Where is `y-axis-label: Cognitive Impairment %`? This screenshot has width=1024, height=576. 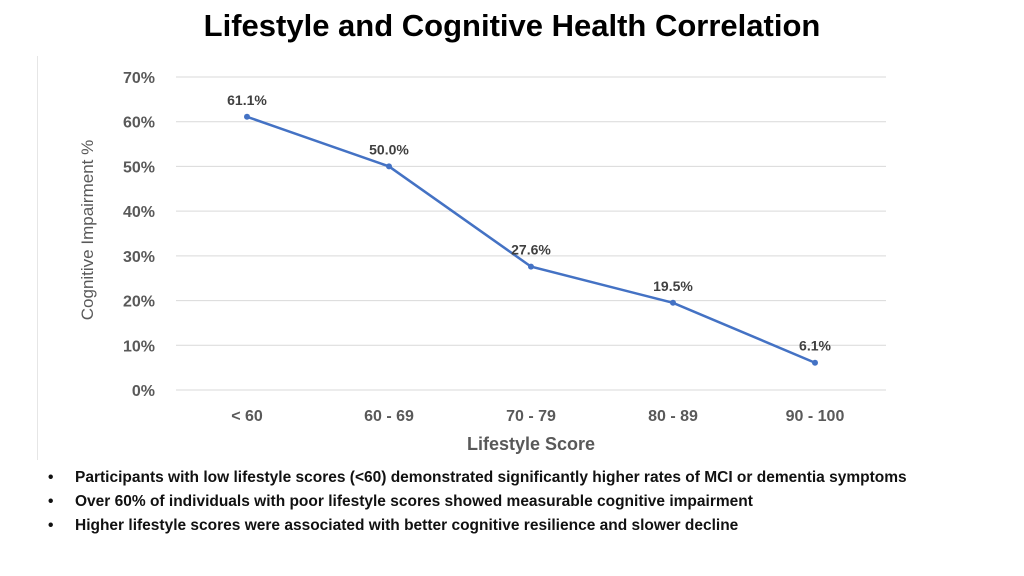 y-axis-label: Cognitive Impairment % is located at coordinates (87, 230).